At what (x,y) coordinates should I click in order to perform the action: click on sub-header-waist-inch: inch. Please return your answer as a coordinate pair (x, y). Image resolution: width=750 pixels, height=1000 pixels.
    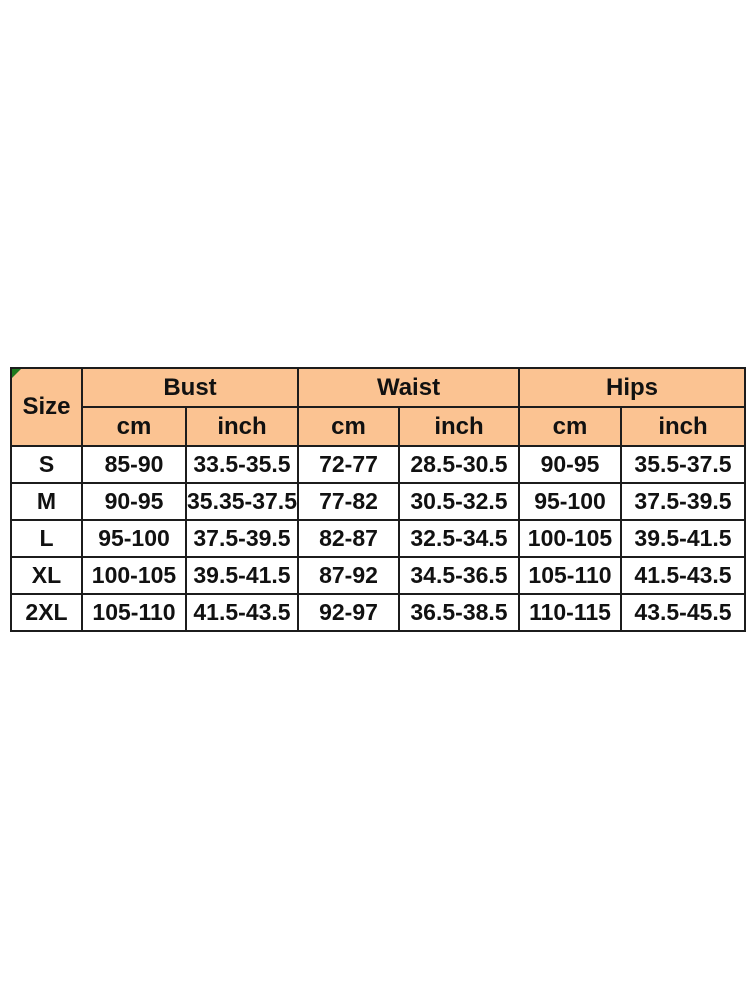
    Looking at the image, I should click on (459, 426).